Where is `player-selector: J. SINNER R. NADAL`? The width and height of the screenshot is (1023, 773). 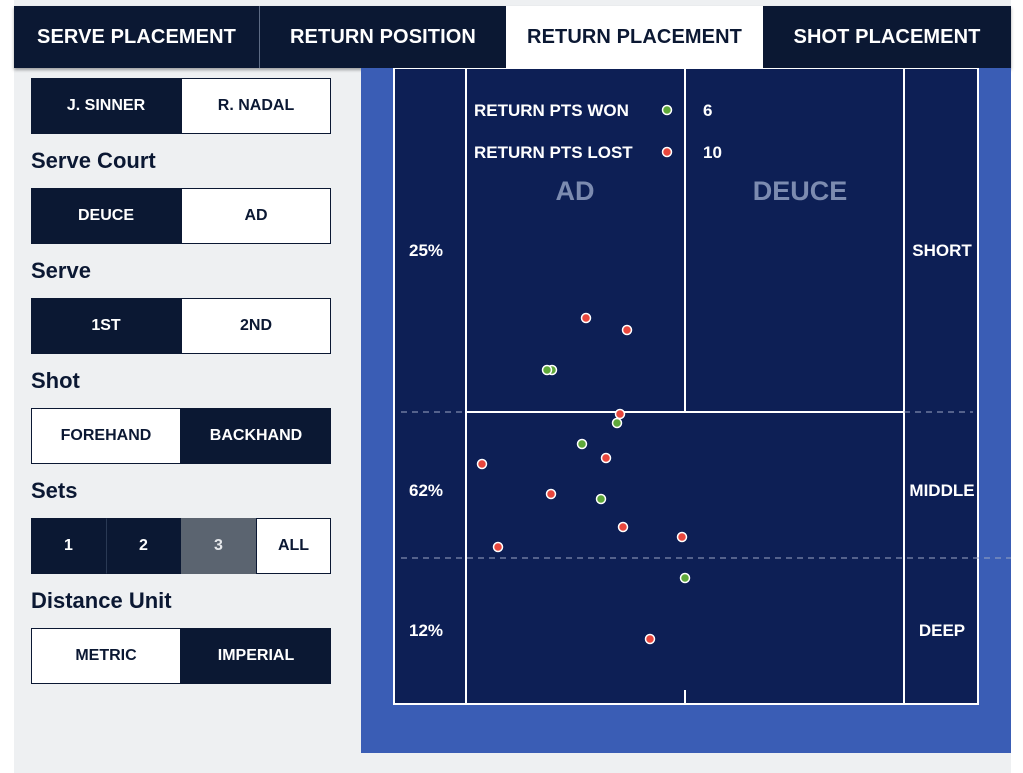 player-selector: J. SINNER R. NADAL is located at coordinates (181, 106).